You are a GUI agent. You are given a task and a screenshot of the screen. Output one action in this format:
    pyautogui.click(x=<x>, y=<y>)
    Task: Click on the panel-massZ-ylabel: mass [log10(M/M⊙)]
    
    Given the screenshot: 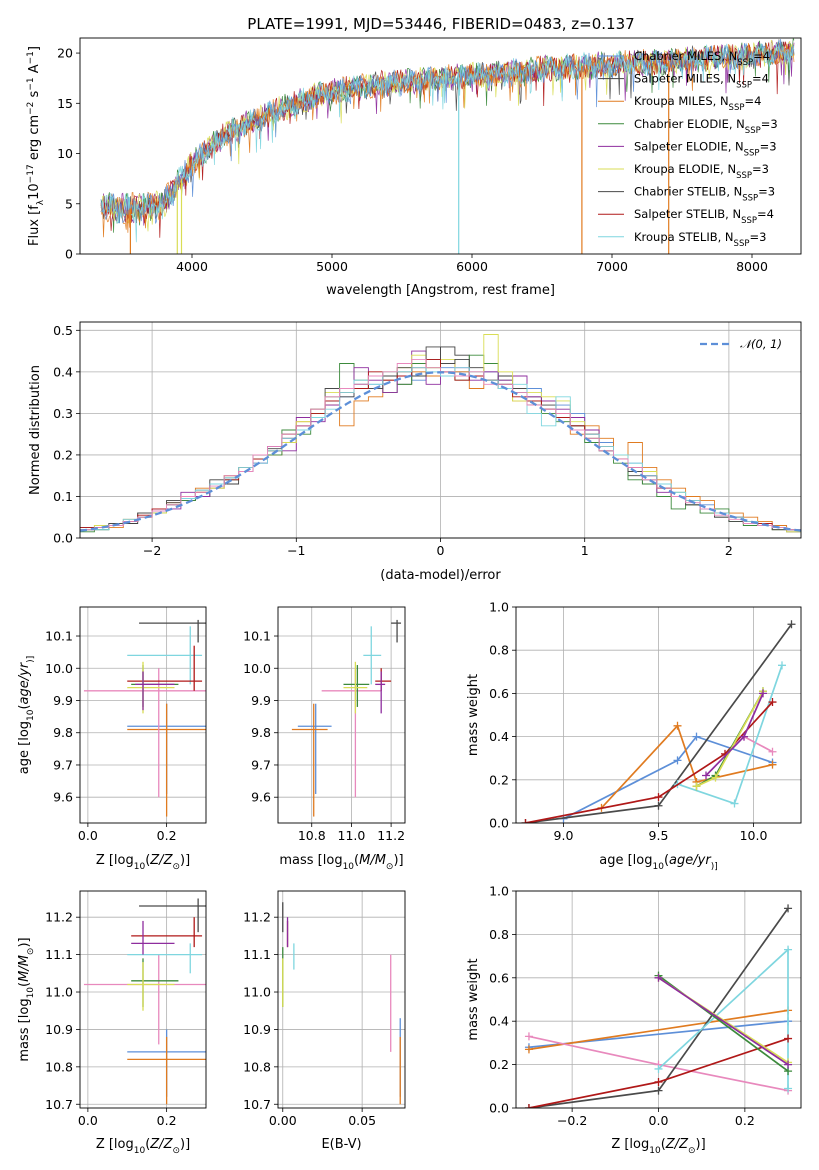 What is the action you would take?
    pyautogui.click(x=26, y=999)
    